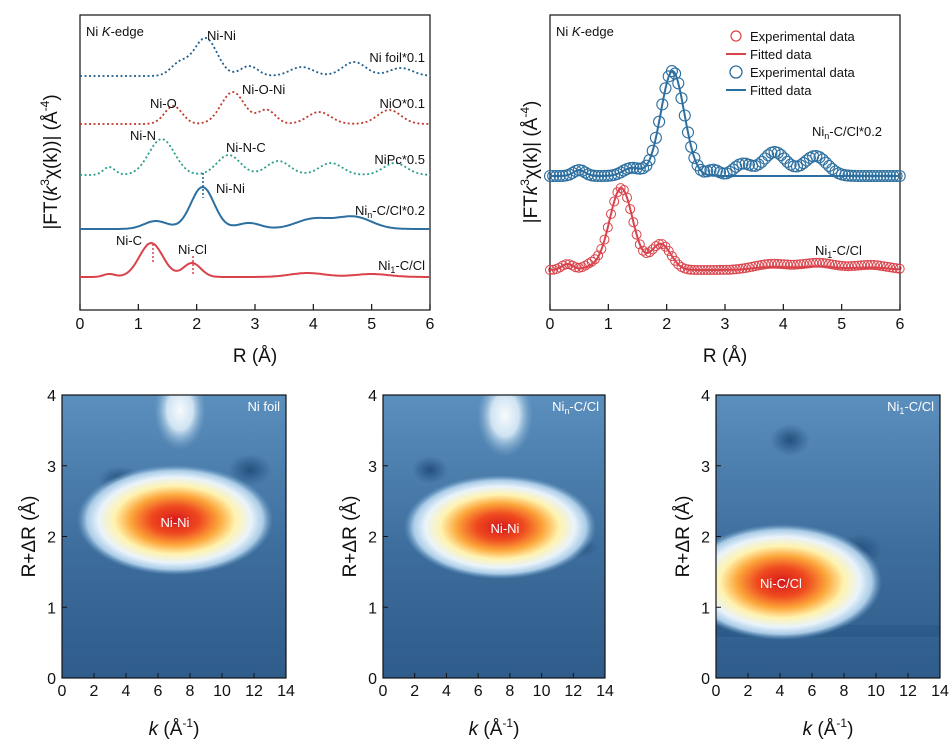 This screenshot has width=951, height=748. What do you see at coordinates (505, 426) in the screenshot?
I see `heatmap-d-plume` at bounding box center [505, 426].